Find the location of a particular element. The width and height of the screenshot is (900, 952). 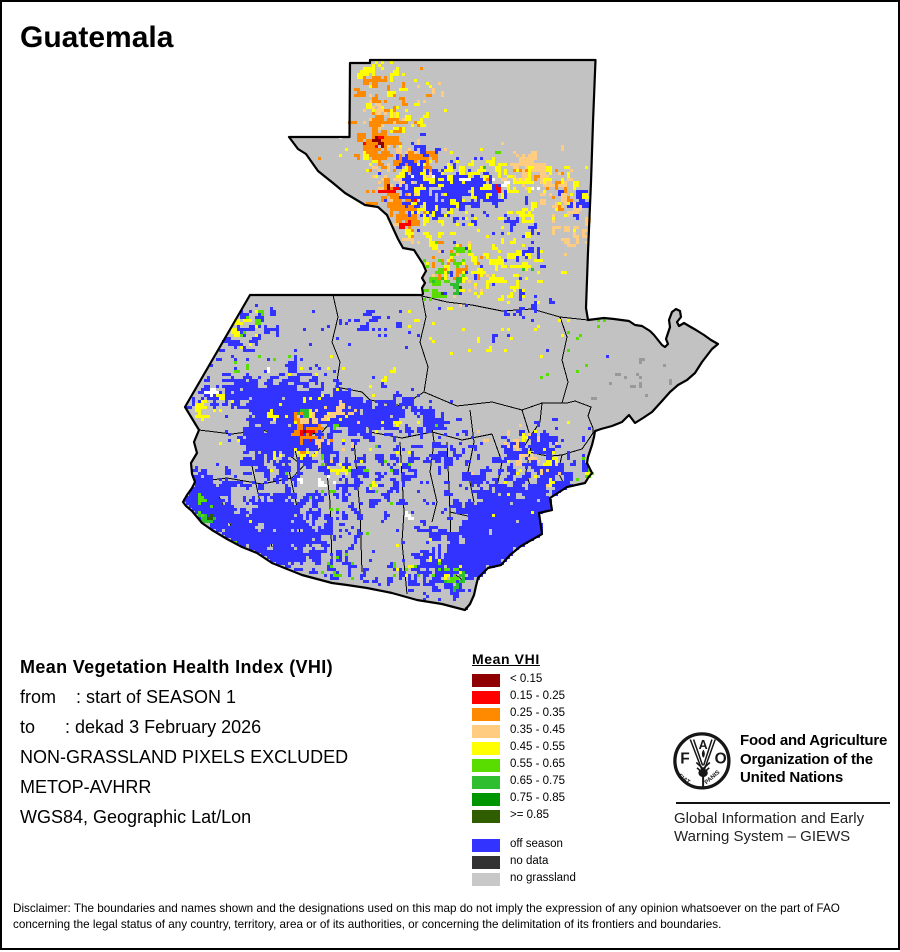

svg-text: F is located at coordinates (684, 758).